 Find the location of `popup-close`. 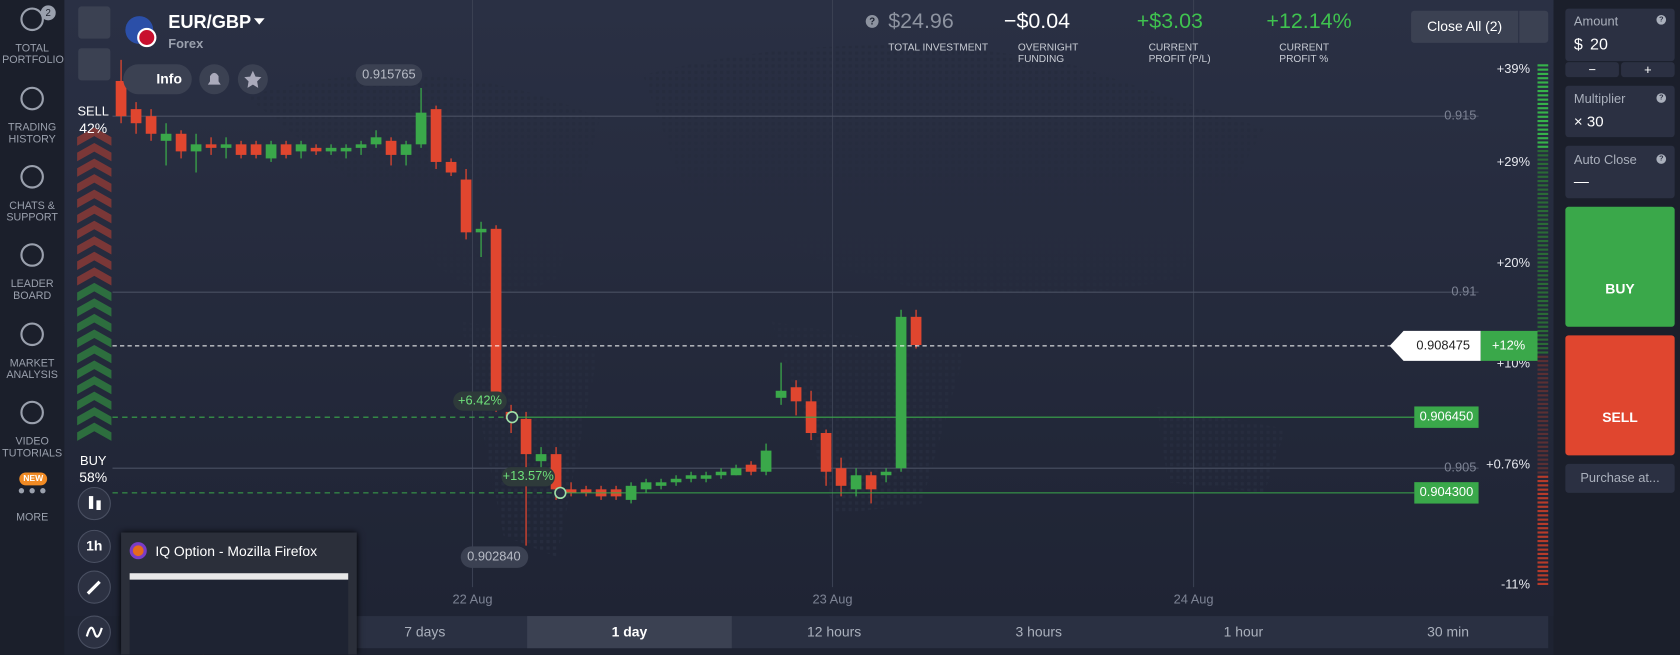

popup-close is located at coordinates (337, 549).